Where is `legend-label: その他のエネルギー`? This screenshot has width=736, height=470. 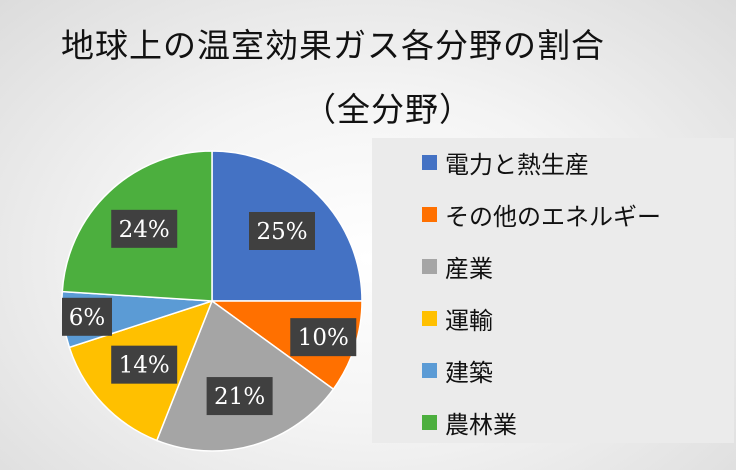 legend-label: その他のエネルギー is located at coordinates (553, 216).